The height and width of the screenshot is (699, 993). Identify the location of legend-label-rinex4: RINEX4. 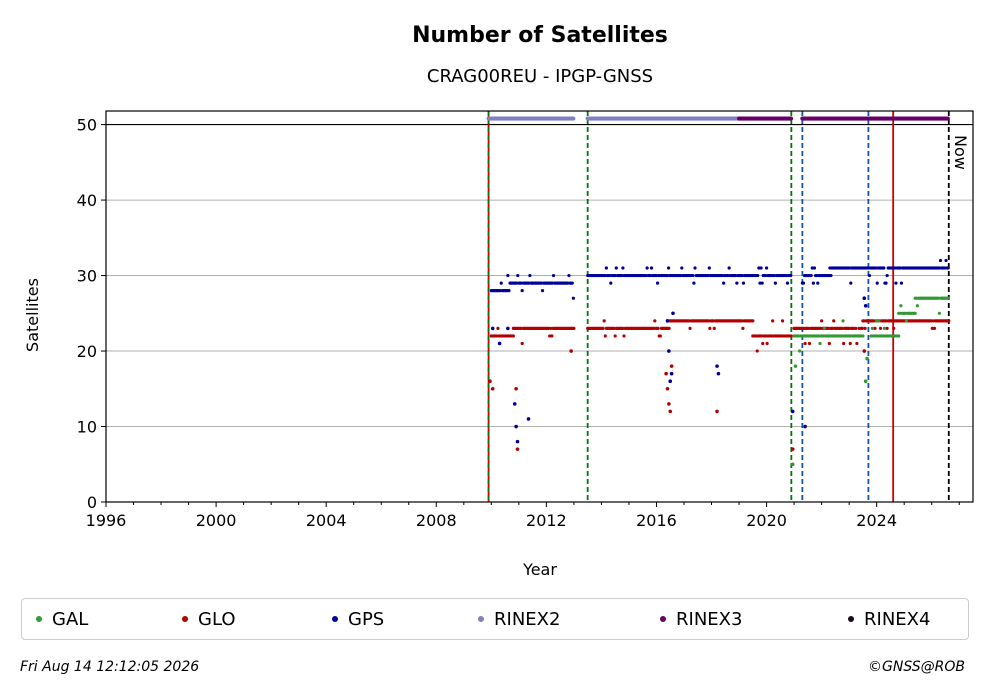
(897, 619).